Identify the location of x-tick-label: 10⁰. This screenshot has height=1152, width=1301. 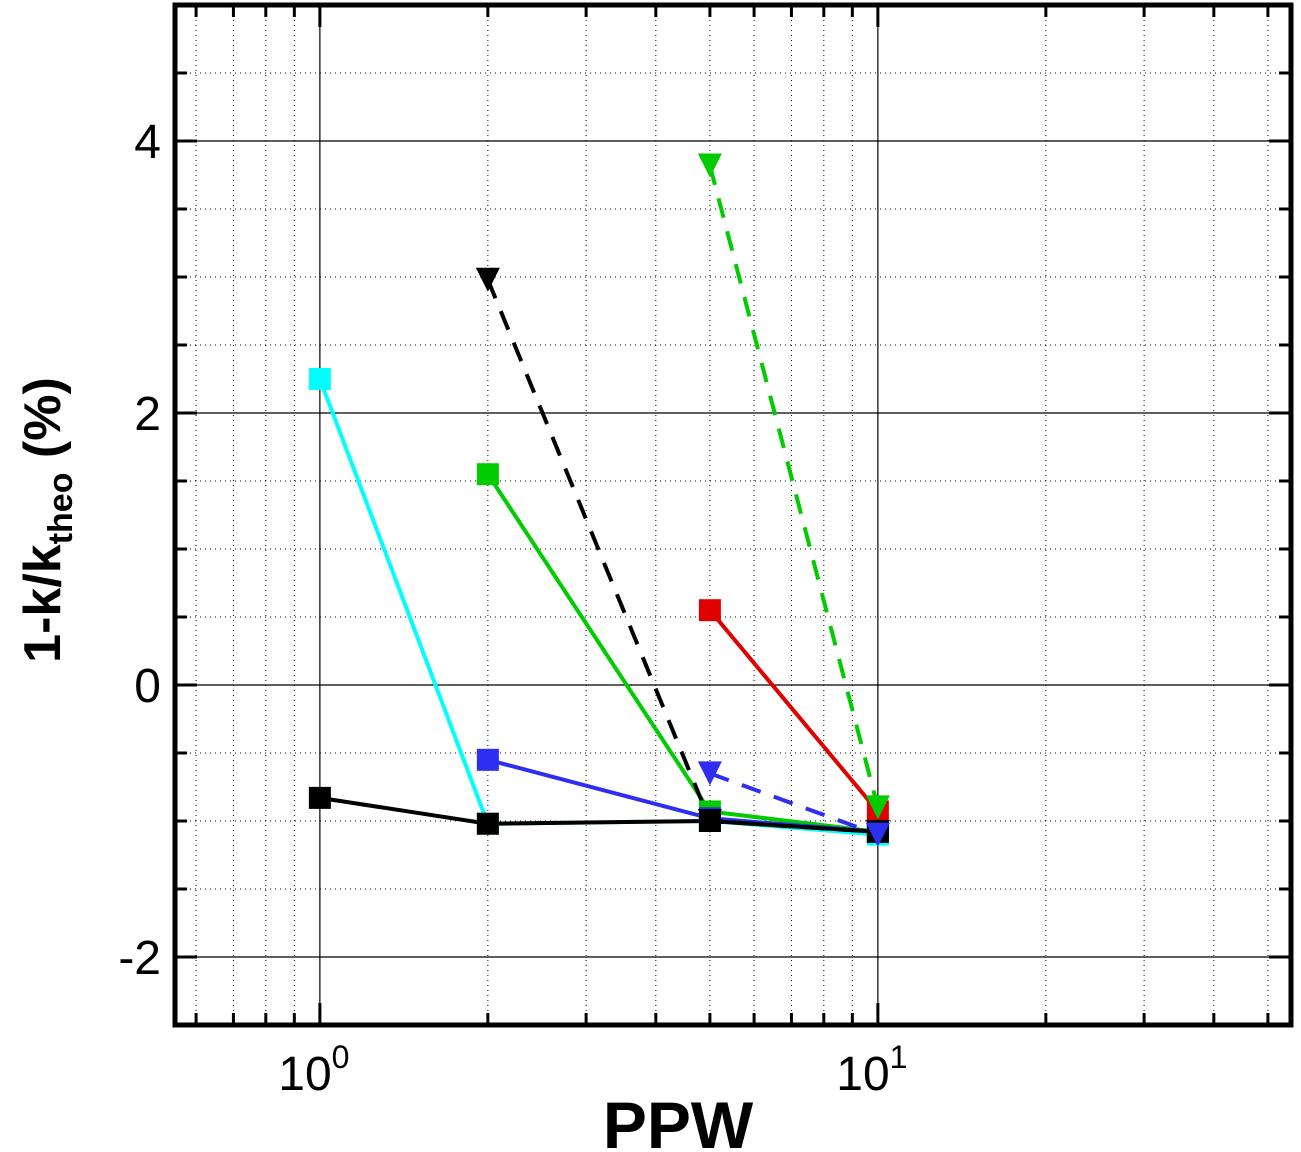
(313, 1070).